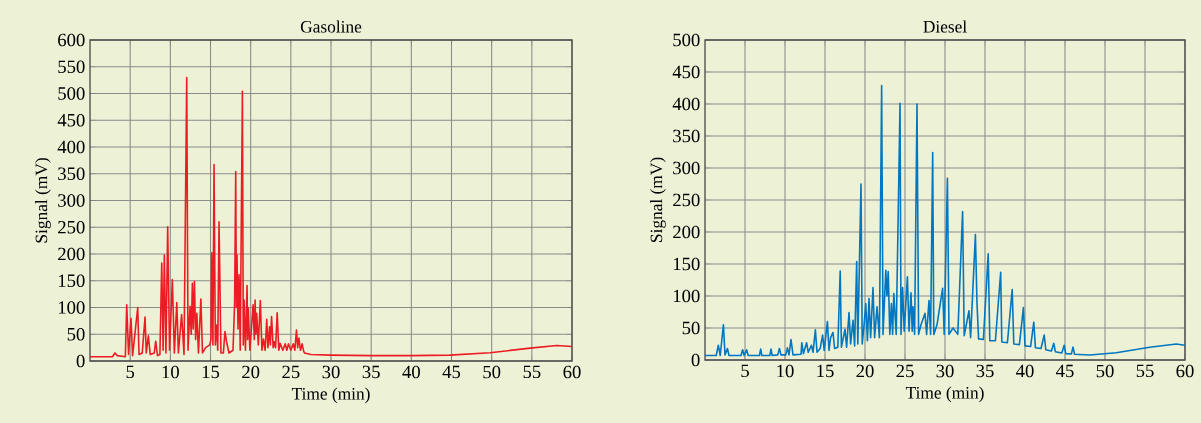 This screenshot has height=423, width=1201. I want to click on chart-title: Gasoline, so click(331, 26).